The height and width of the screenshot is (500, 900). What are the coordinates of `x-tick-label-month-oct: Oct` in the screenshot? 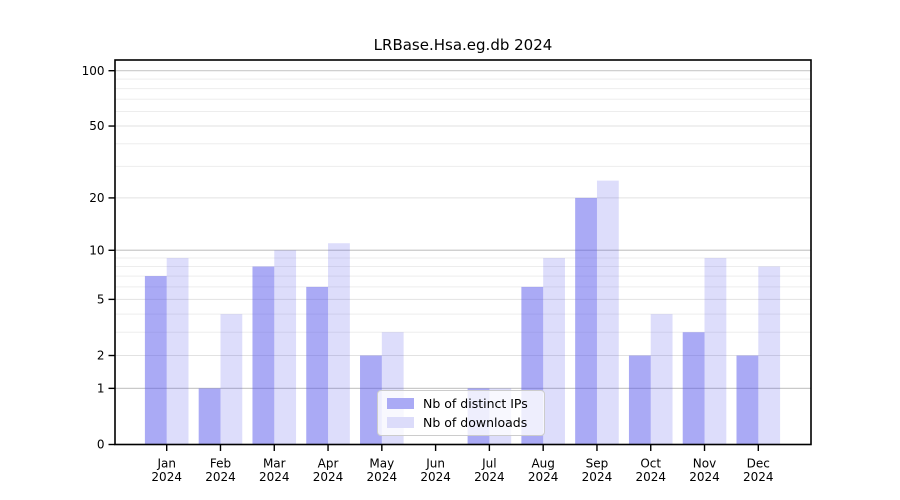 It's located at (650, 464).